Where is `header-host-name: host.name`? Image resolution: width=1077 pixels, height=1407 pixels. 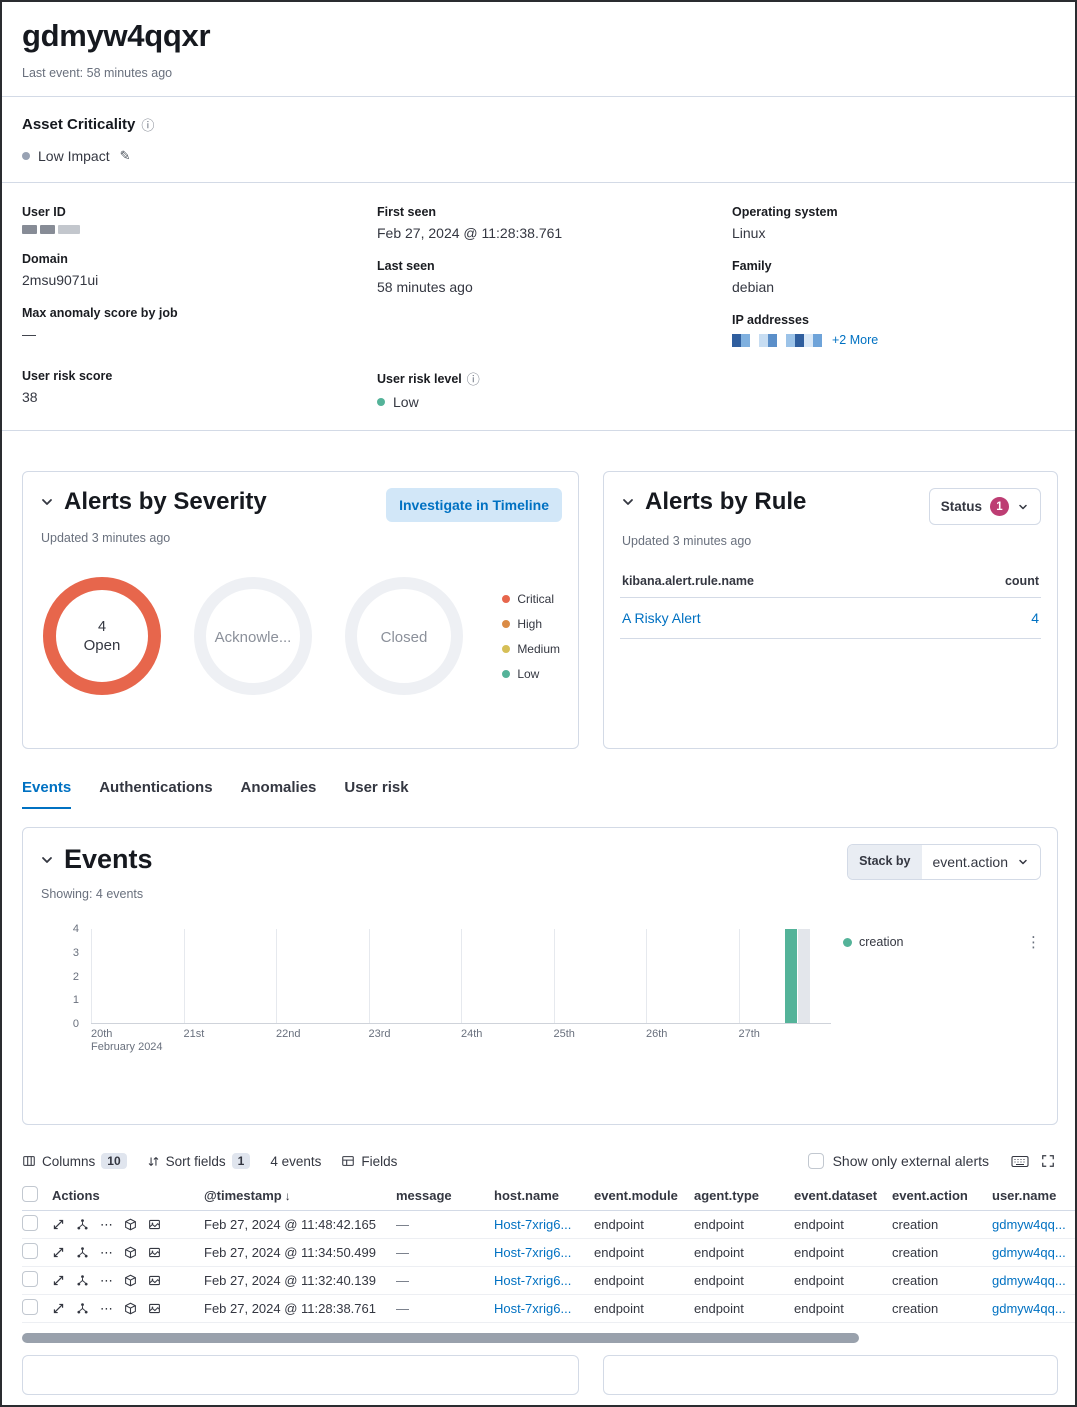
header-host-name: host.name is located at coordinates (527, 1195).